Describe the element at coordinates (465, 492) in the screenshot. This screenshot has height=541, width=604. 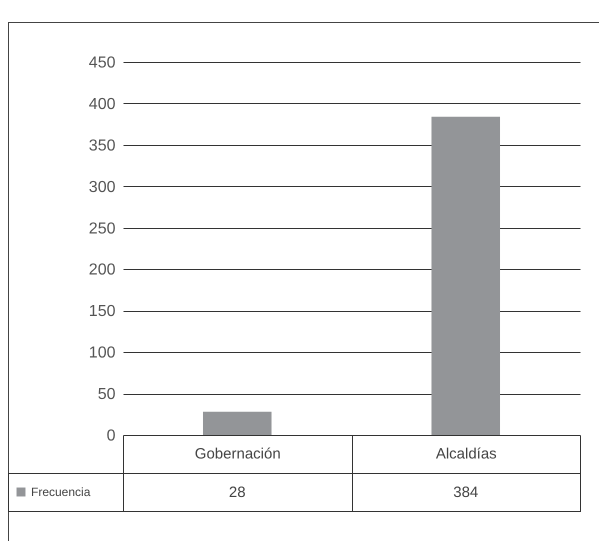
I see `data-label: 384` at that location.